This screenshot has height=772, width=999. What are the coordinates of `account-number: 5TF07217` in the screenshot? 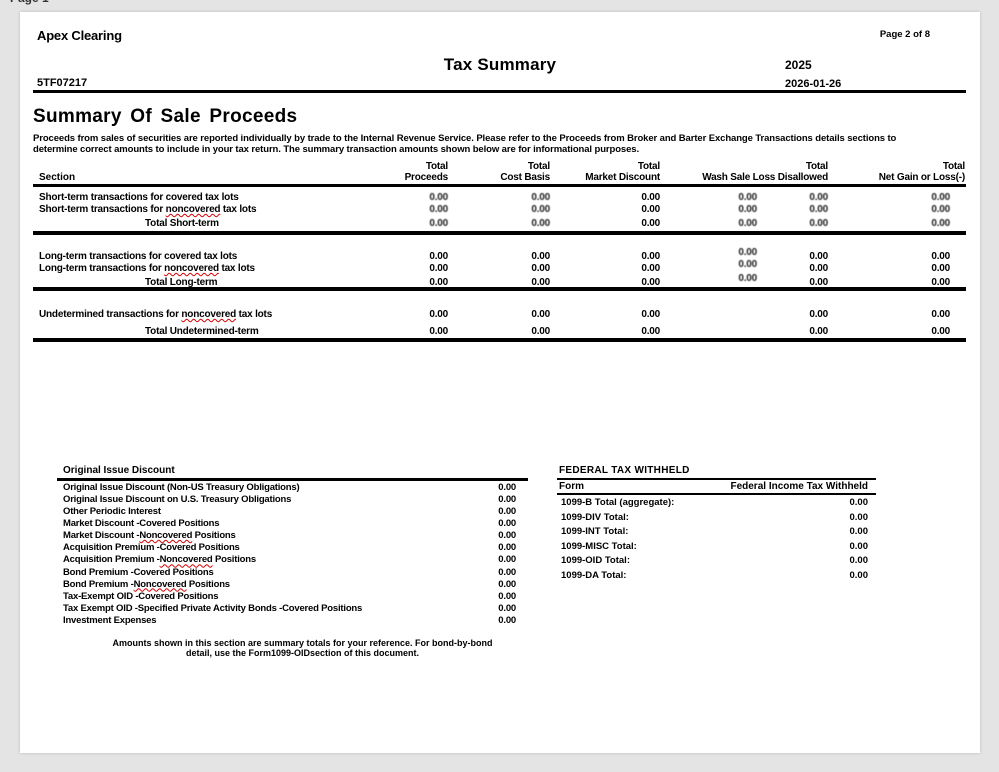 It's located at (62, 83).